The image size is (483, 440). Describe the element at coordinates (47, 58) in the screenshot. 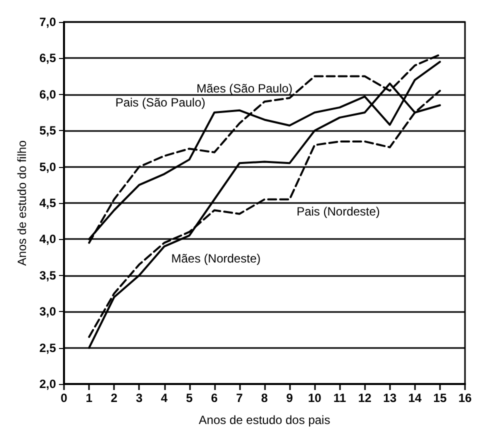

I see `y-tick-label: 6,5` at that location.